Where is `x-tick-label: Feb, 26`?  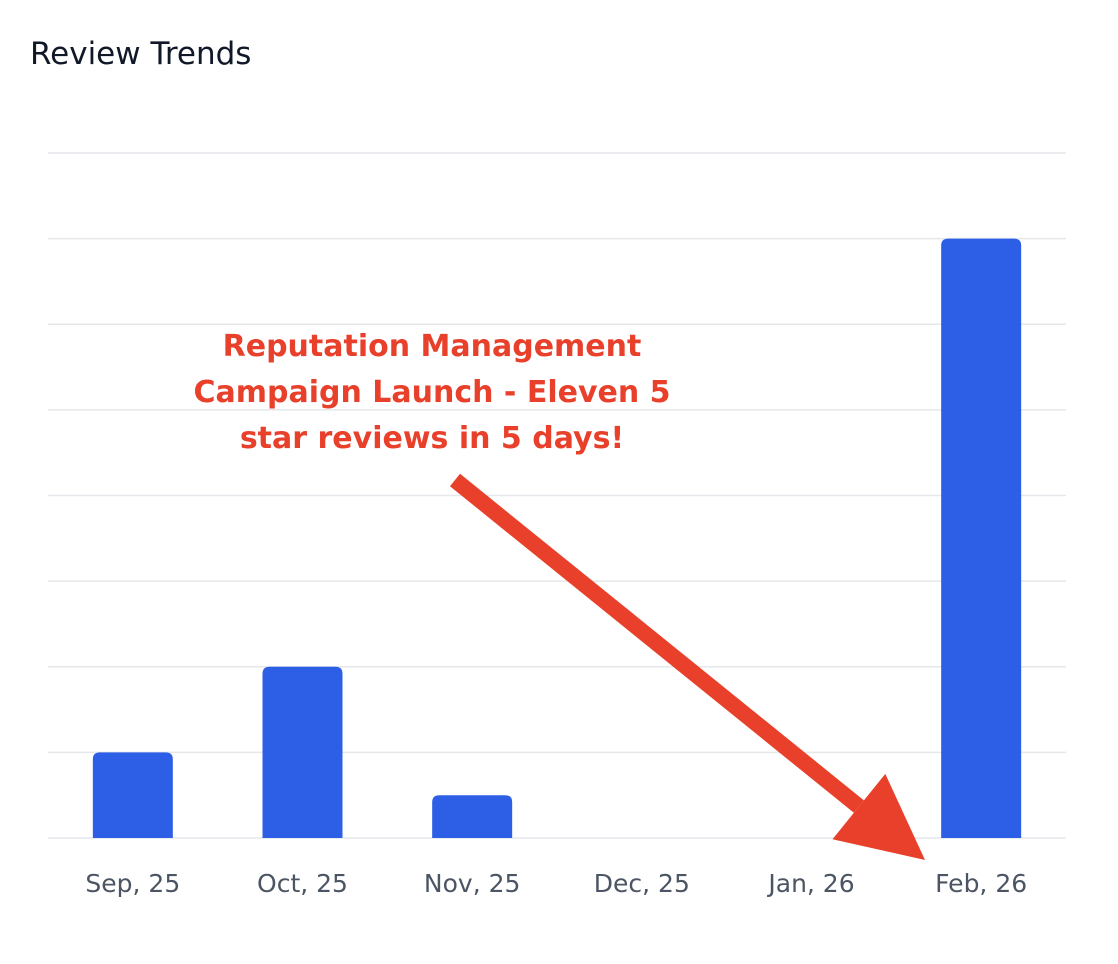
x-tick-label: Feb, 26 is located at coordinates (981, 883).